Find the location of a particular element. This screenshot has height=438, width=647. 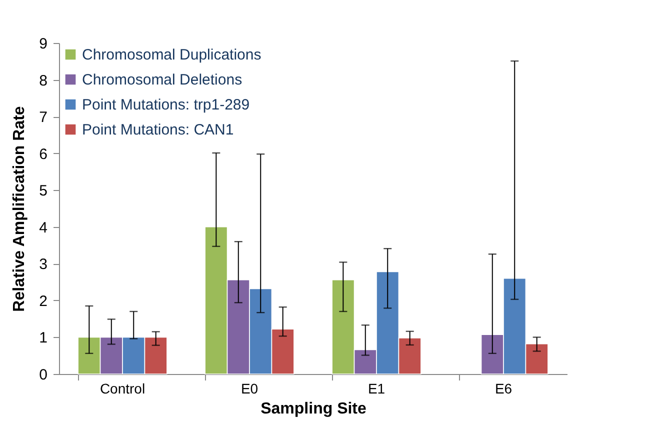

y-tick-label: 7 is located at coordinates (43, 117).